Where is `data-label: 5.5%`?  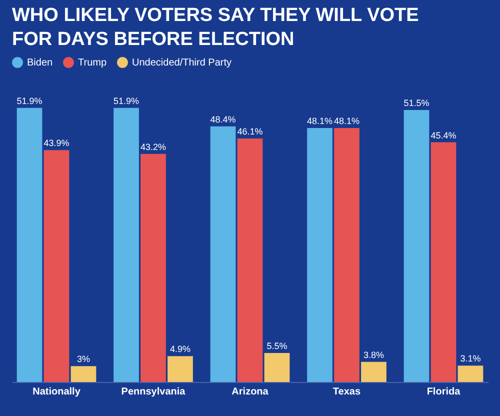 data-label: 5.5% is located at coordinates (277, 345).